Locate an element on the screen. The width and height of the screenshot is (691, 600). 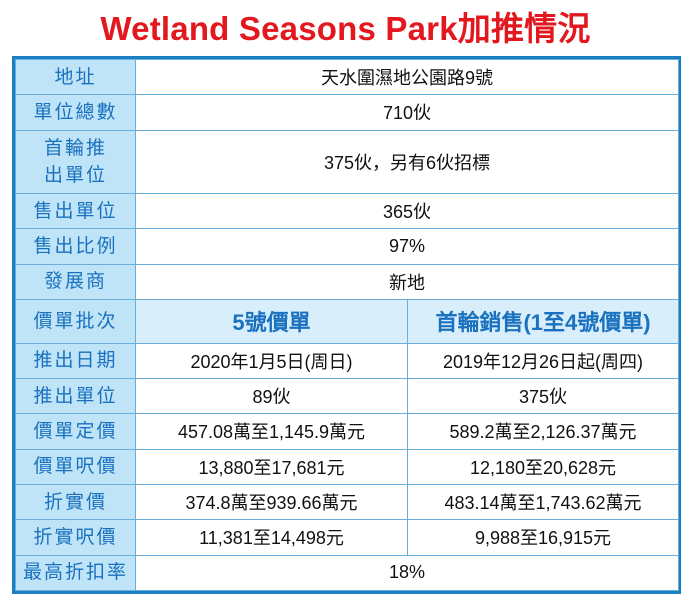
cell-net-price-per-sqft-a: 11,381至14,498元 is located at coordinates (271, 537).